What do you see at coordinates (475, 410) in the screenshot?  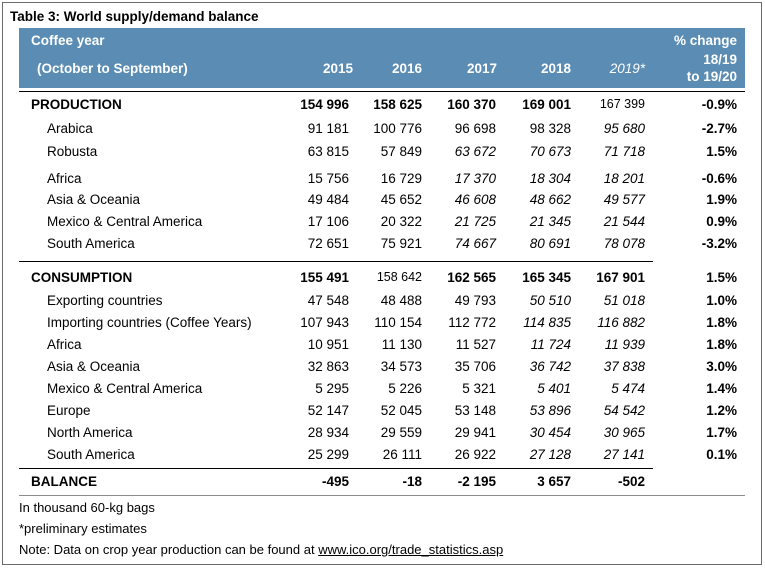 I see `cell-year-2017: 53 148` at bounding box center [475, 410].